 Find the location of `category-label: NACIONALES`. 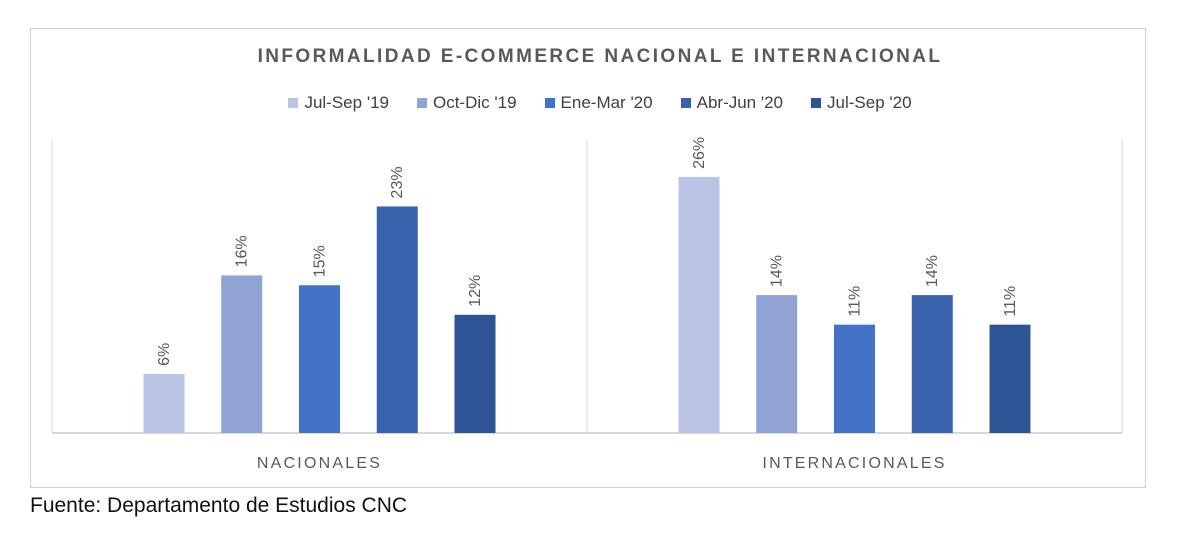

category-label: NACIONALES is located at coordinates (319, 463).